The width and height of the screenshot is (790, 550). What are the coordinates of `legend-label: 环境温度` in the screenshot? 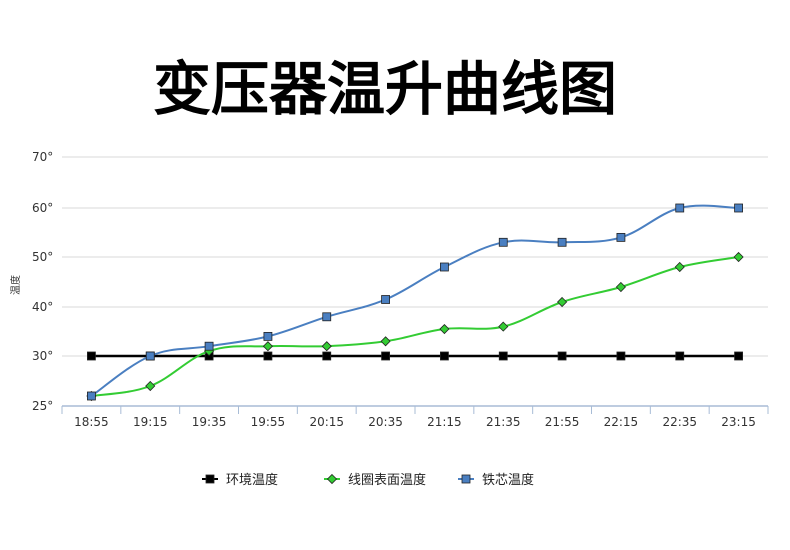 It's located at (252, 480).